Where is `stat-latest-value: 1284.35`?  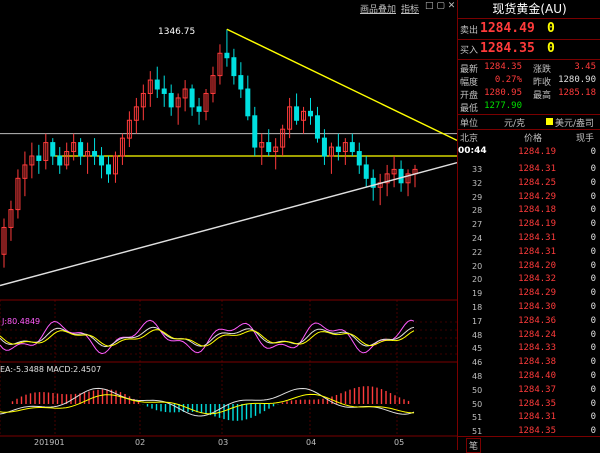
stat-latest-value: 1284.35 is located at coordinates (503, 67).